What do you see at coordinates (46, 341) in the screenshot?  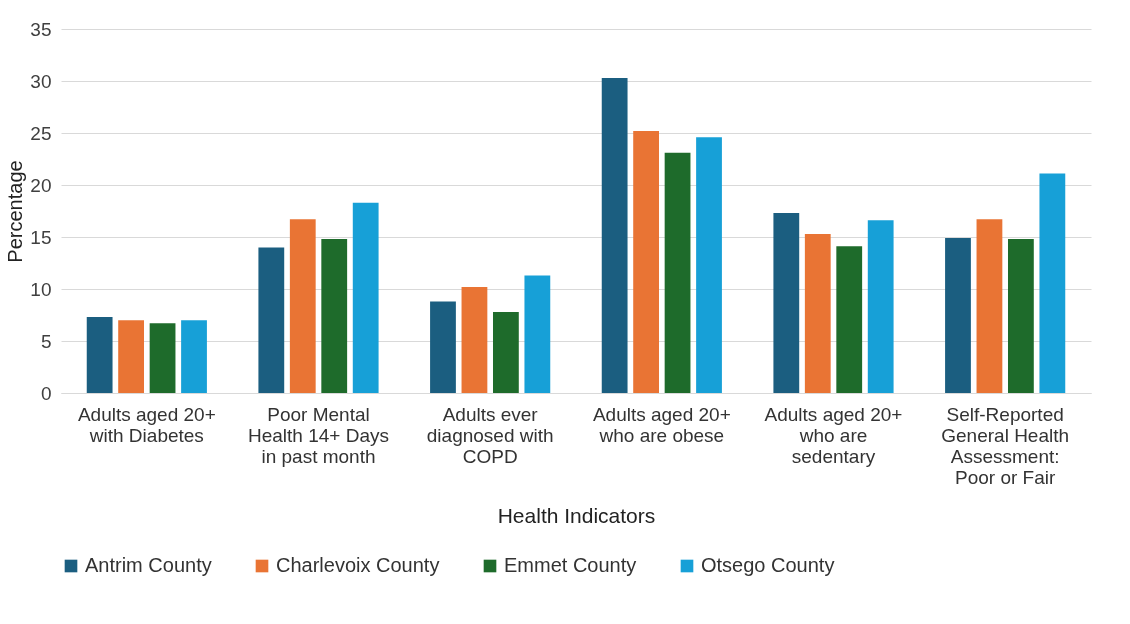 I see `y-tick-label: 5` at bounding box center [46, 341].